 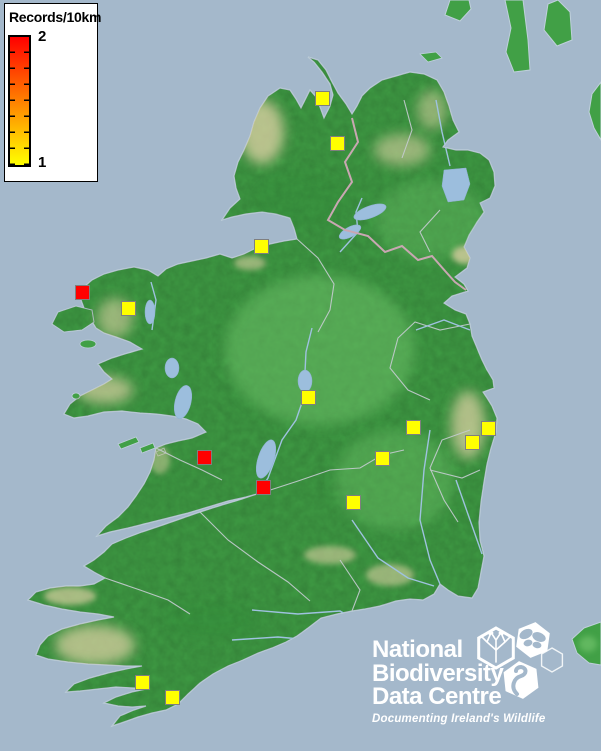 What do you see at coordinates (53, 92) in the screenshot?
I see `legend-panel: Records/10km 2 1` at bounding box center [53, 92].